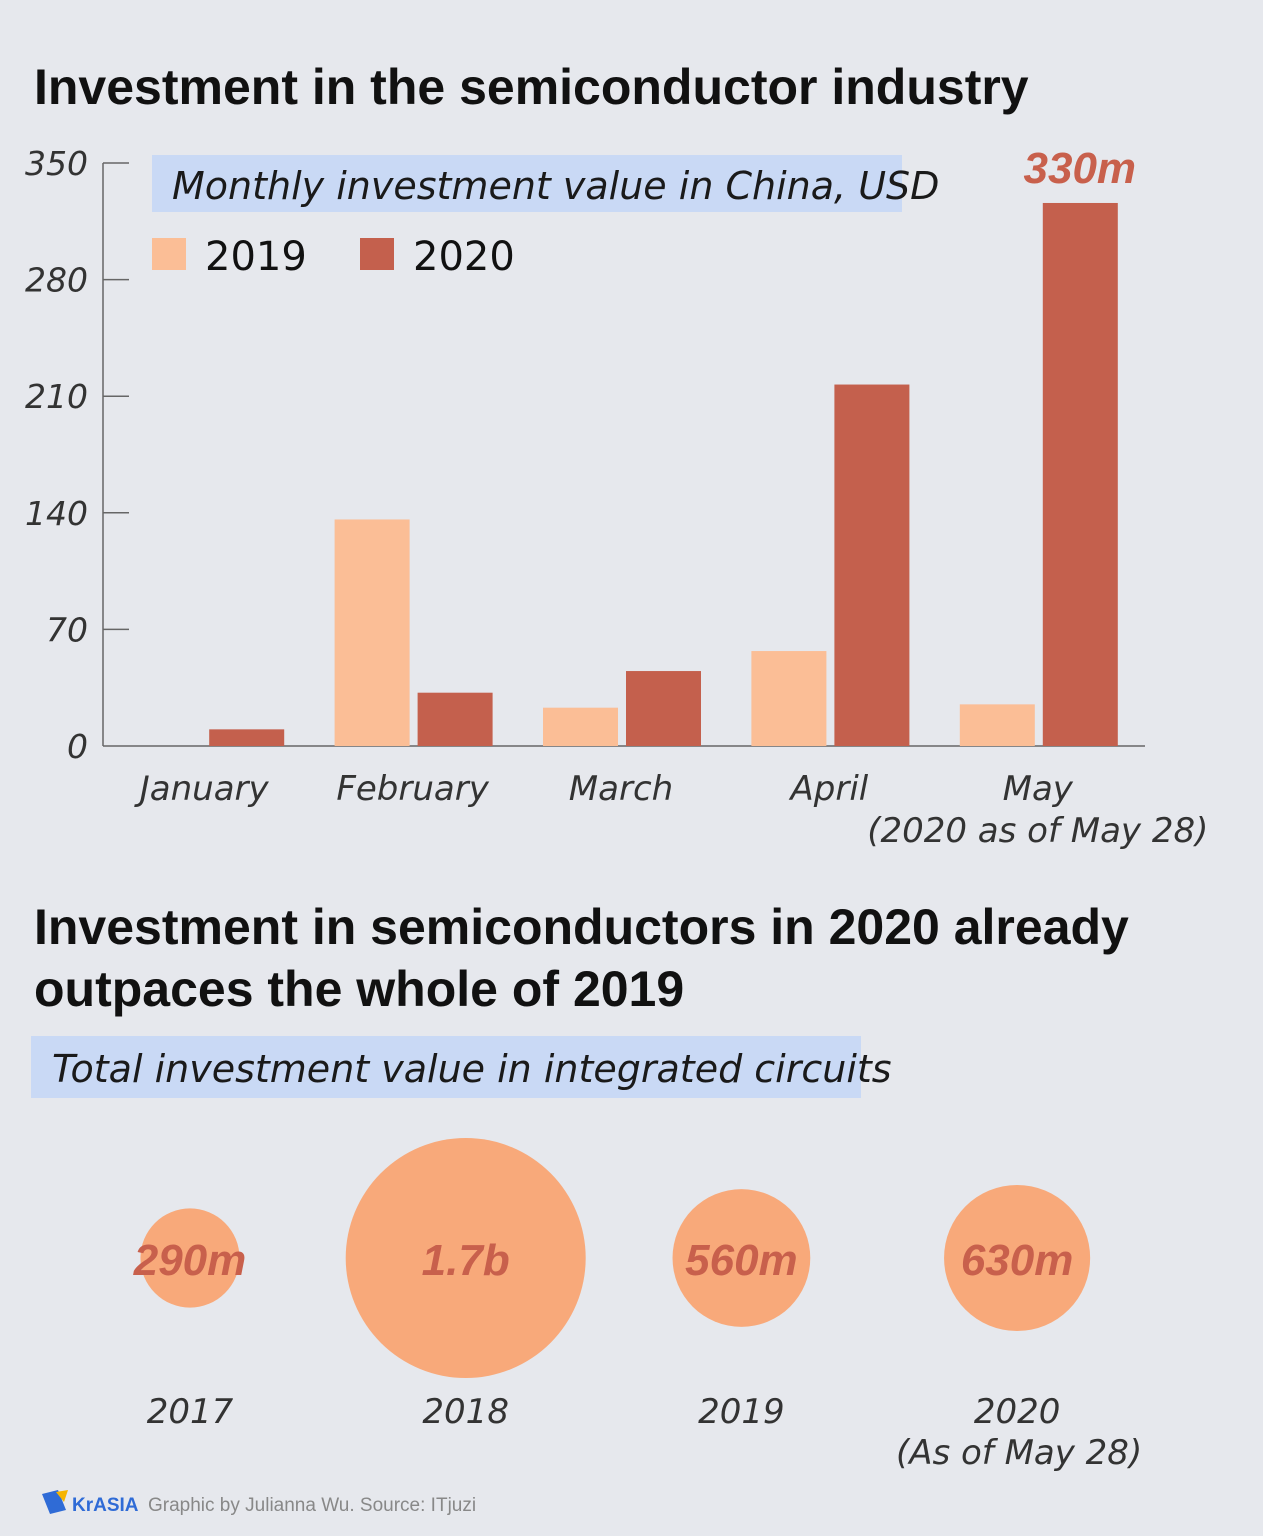 The height and width of the screenshot is (1536, 1263). I want to click on bubble-value-label: 560m, so click(741, 1260).